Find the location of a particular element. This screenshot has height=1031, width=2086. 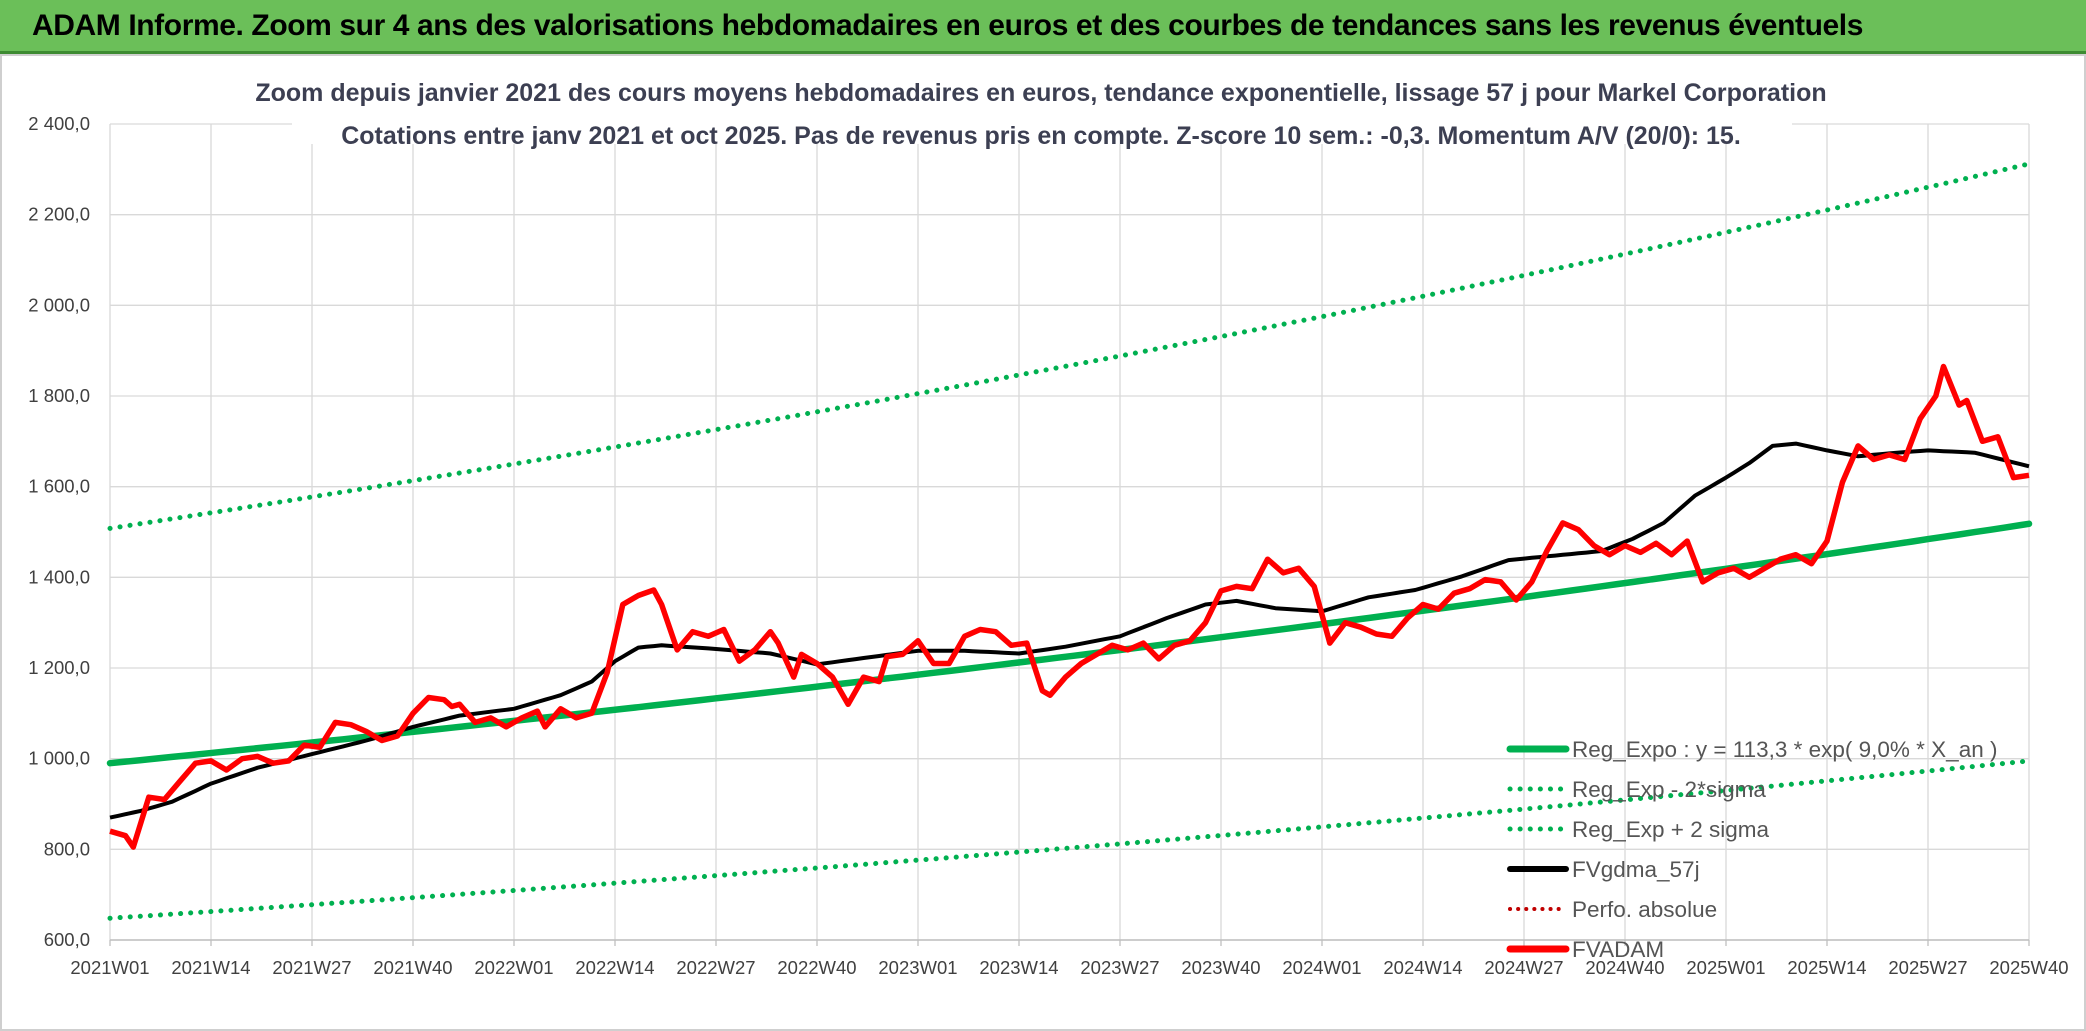

x-tick-label: 2024W14 is located at coordinates (1422, 967).